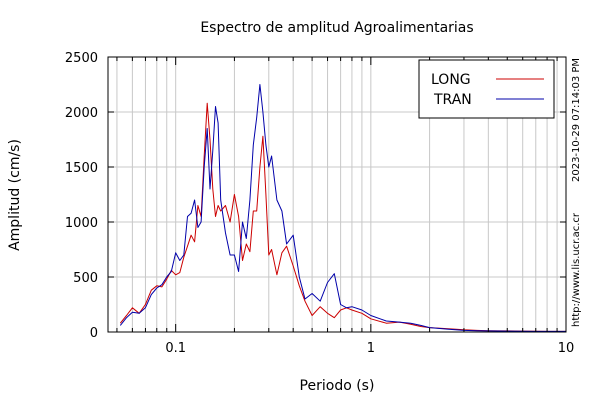  I want to click on y-tick-label: 1500, so click(81, 168).